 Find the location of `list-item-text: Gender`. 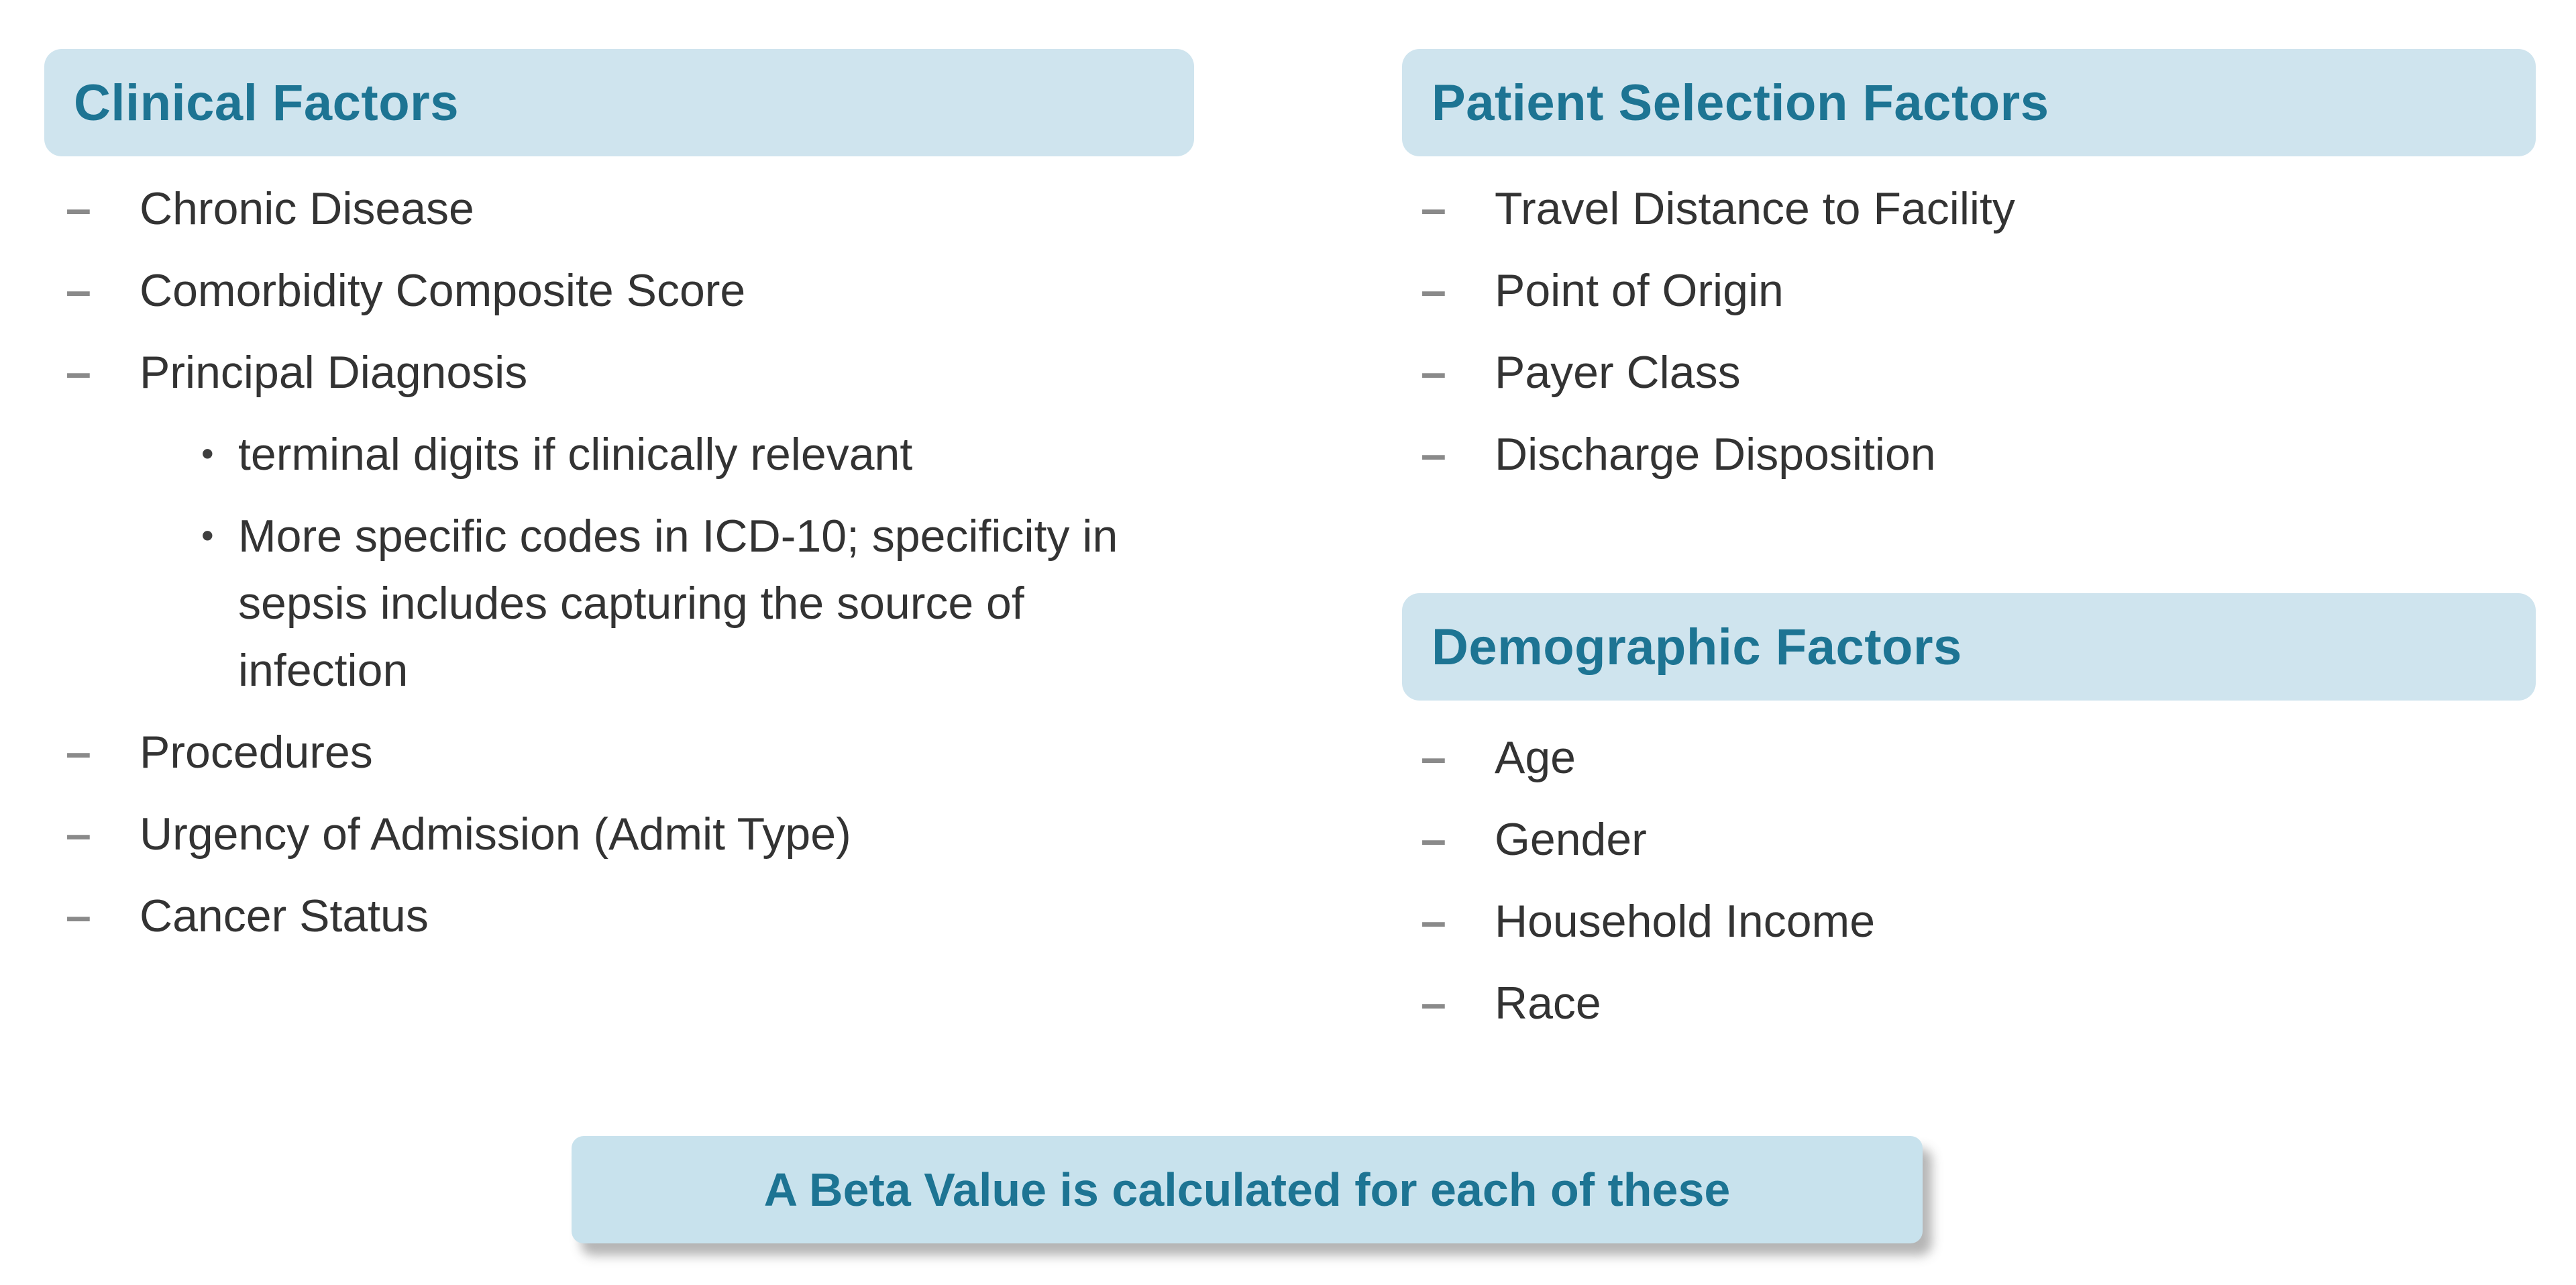

list-item-text: Gender is located at coordinates (1571, 840).